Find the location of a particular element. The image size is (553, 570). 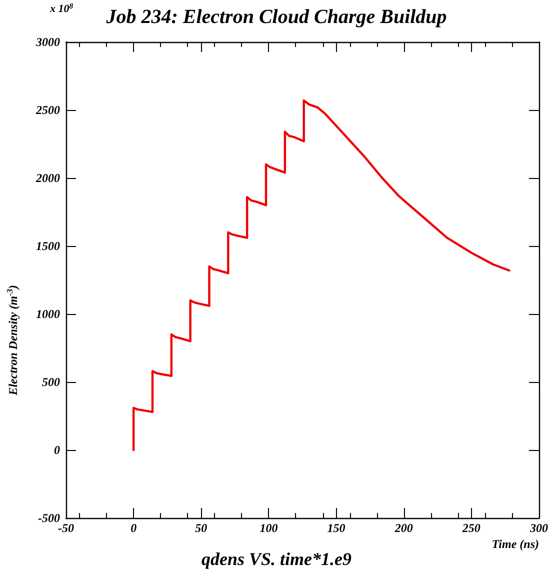

chart-title: Job 234: Electron Cloud Charge Buildup is located at coordinates (276, 17).